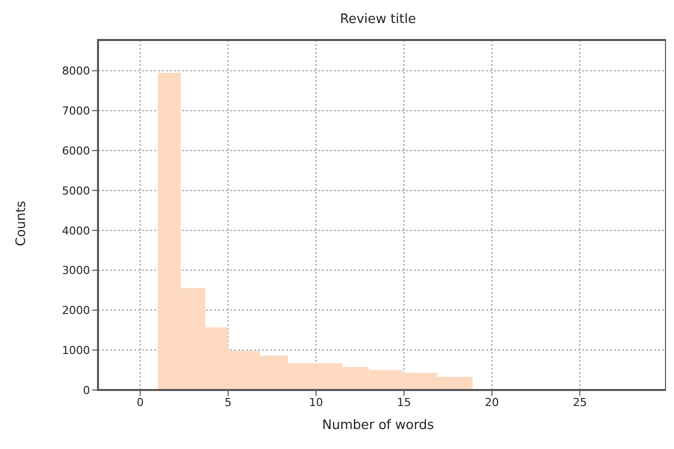 The width and height of the screenshot is (674, 449). What do you see at coordinates (76, 231) in the screenshot?
I see `y-tick-label: 4000` at bounding box center [76, 231].